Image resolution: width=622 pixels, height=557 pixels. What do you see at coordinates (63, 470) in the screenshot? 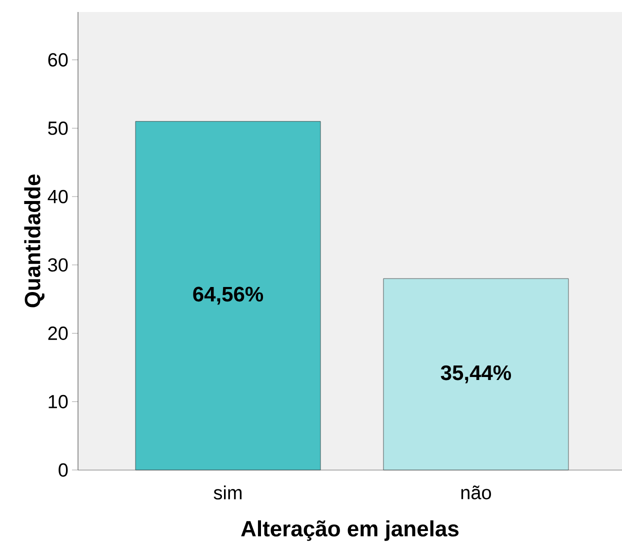
I see `y-tick-label: 0` at bounding box center [63, 470].